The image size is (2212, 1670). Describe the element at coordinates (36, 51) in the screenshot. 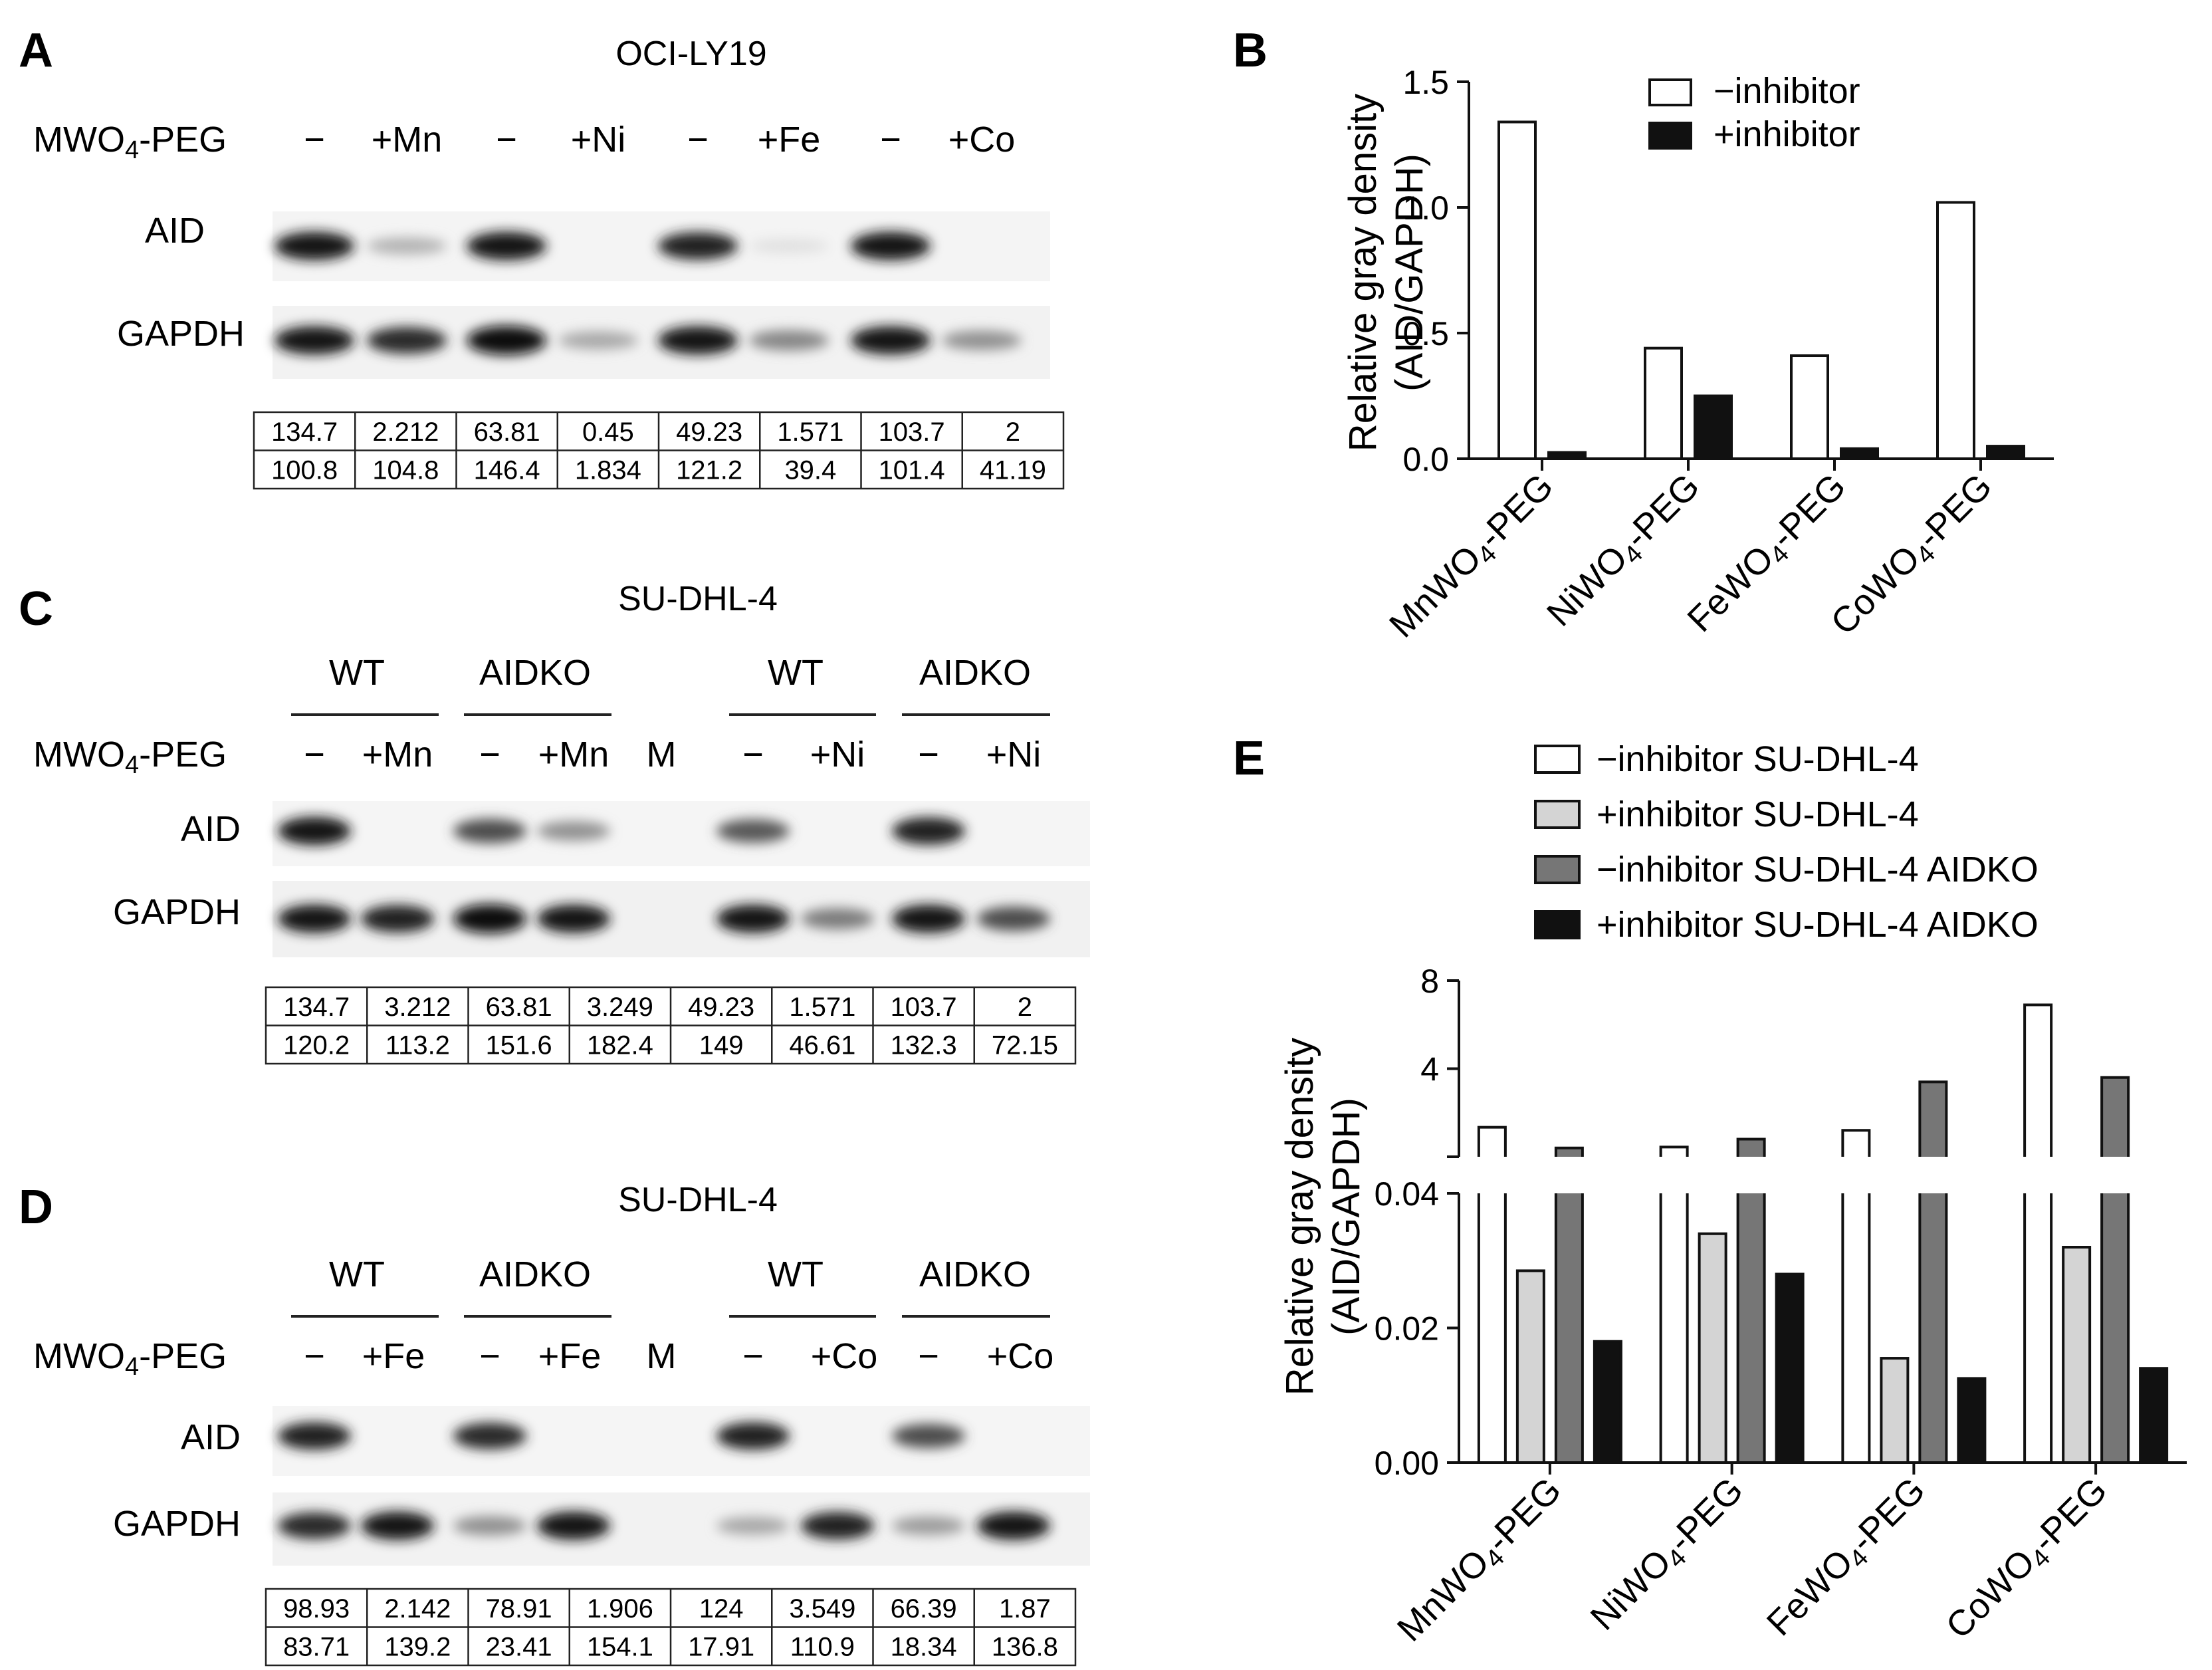

I see `panel-label-a: A` at that location.